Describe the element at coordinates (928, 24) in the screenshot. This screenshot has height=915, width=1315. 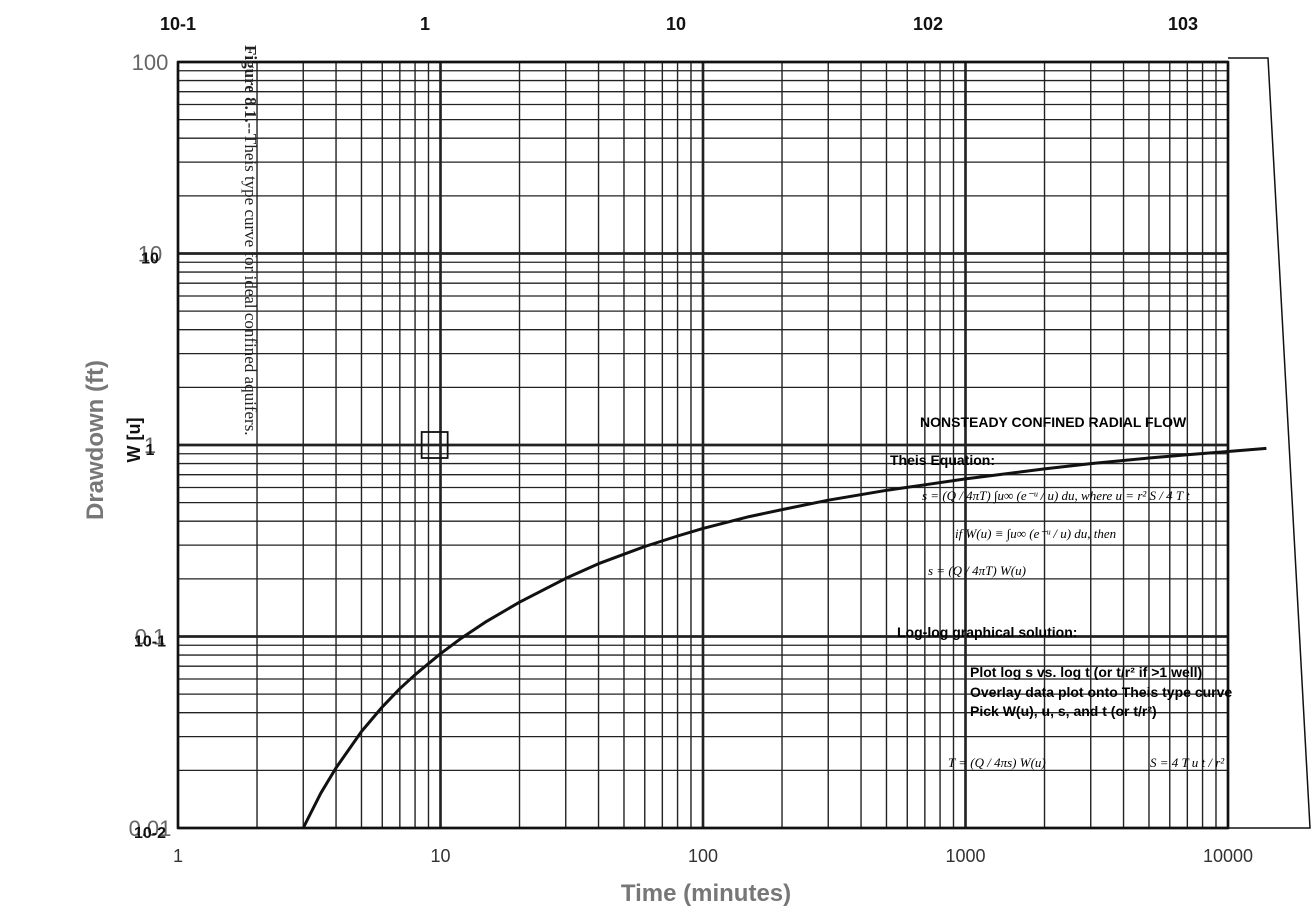
I see `top-tick-label: 102` at that location.